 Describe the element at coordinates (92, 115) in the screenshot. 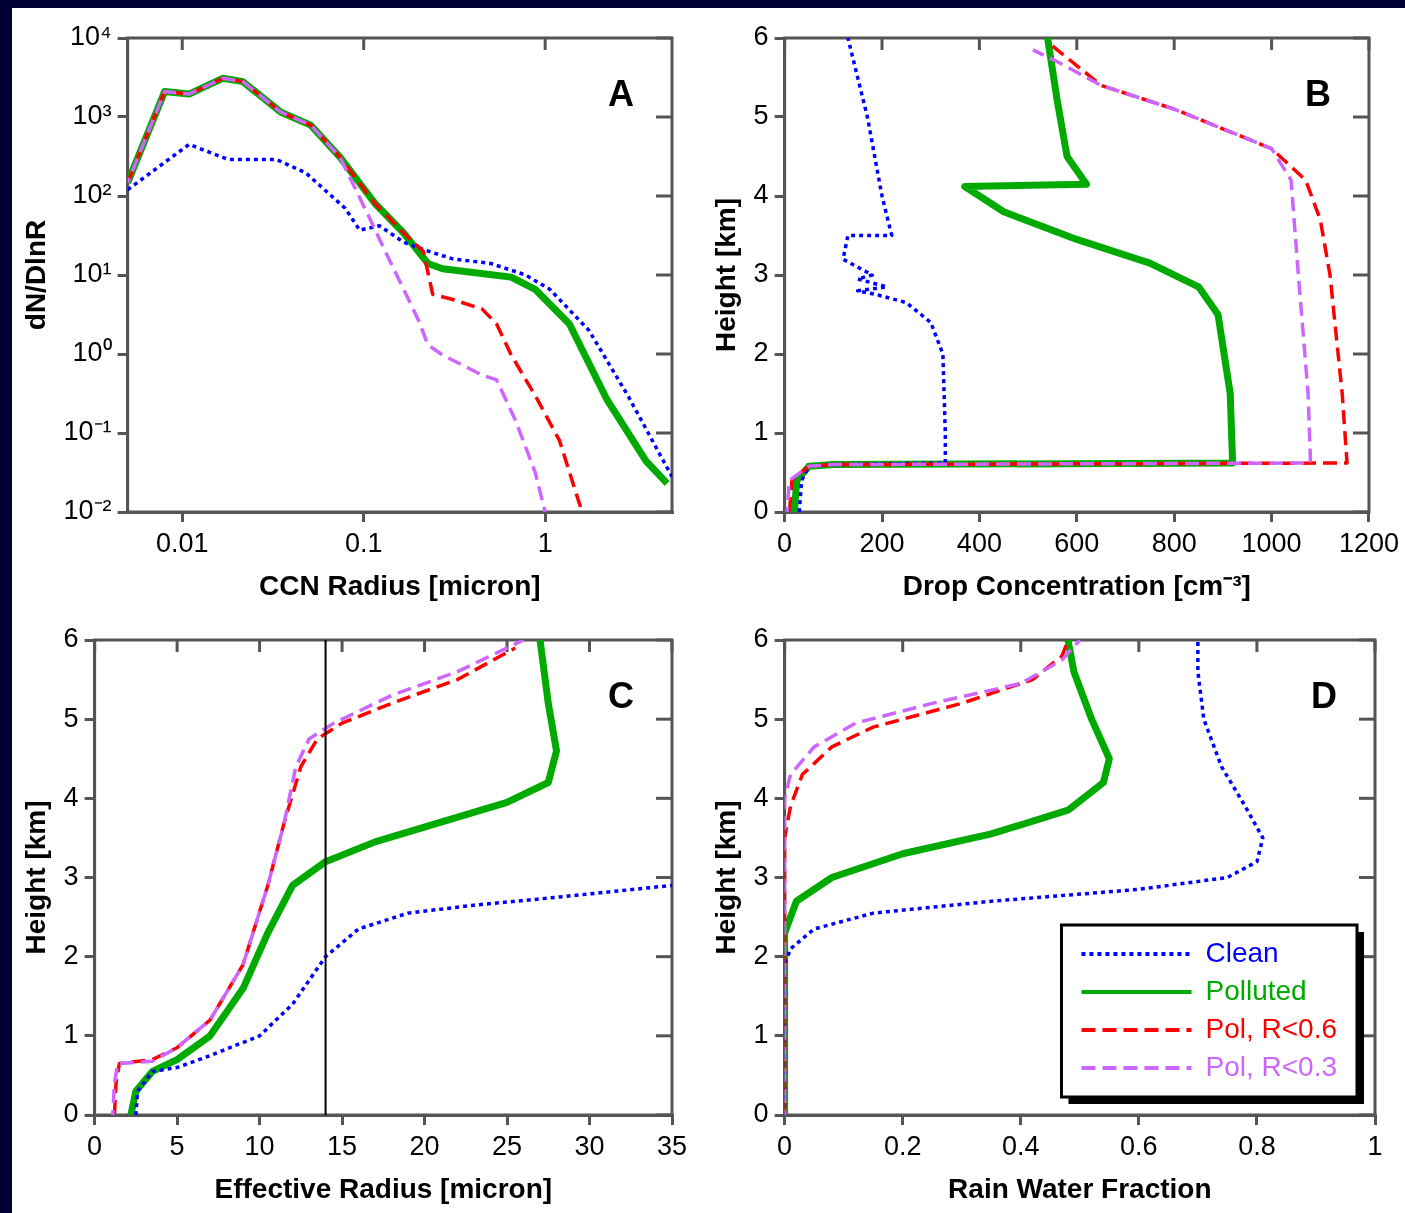

I see `y-tick-label: 10³` at that location.